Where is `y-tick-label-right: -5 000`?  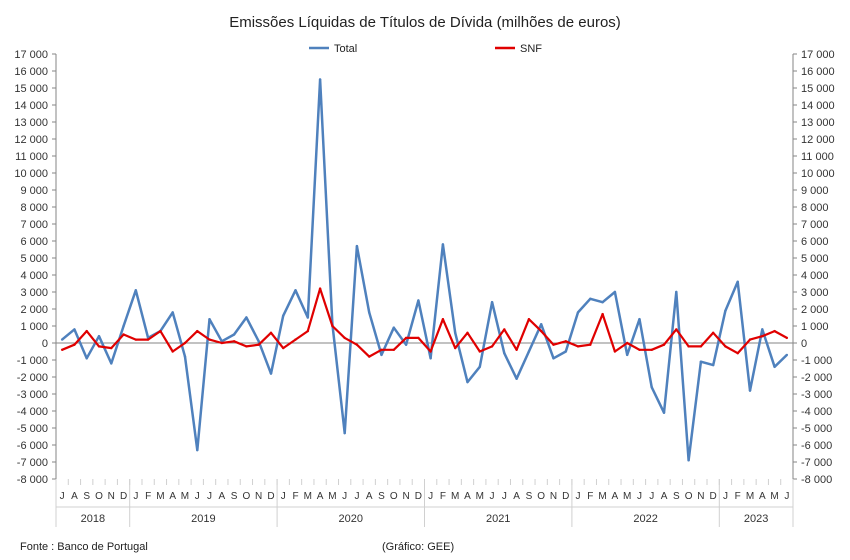
y-tick-label-right: -5 000 is located at coordinates (816, 429).